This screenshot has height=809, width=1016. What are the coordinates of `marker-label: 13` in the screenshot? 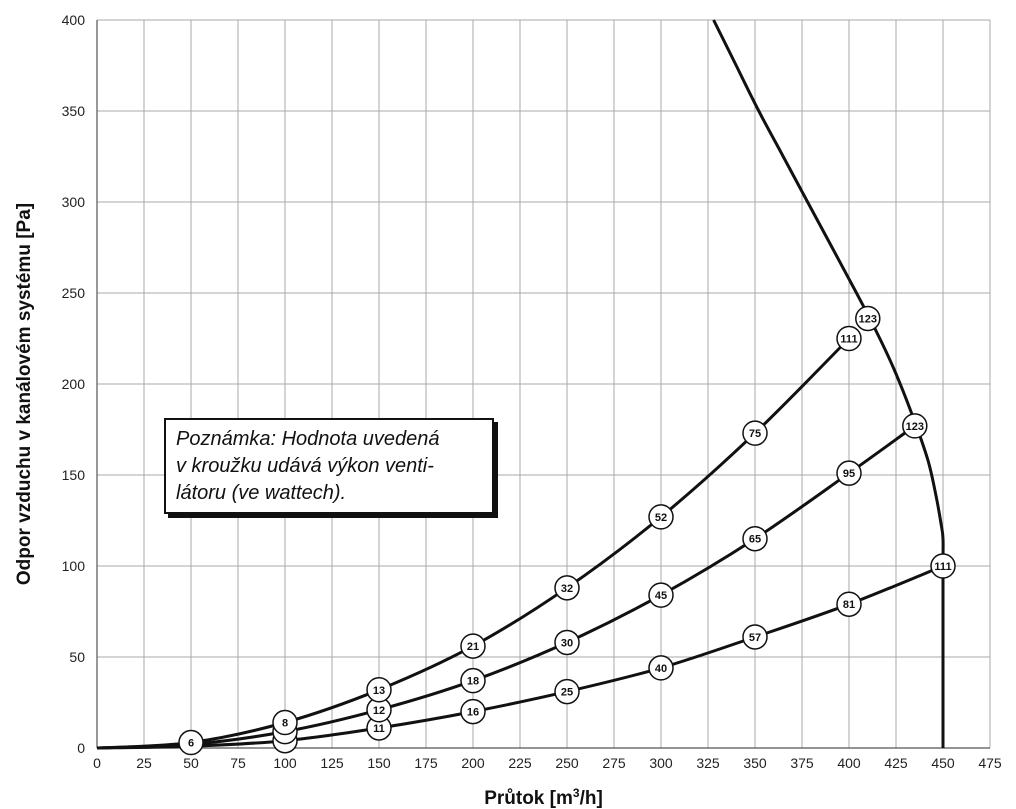 It's located at (379, 691).